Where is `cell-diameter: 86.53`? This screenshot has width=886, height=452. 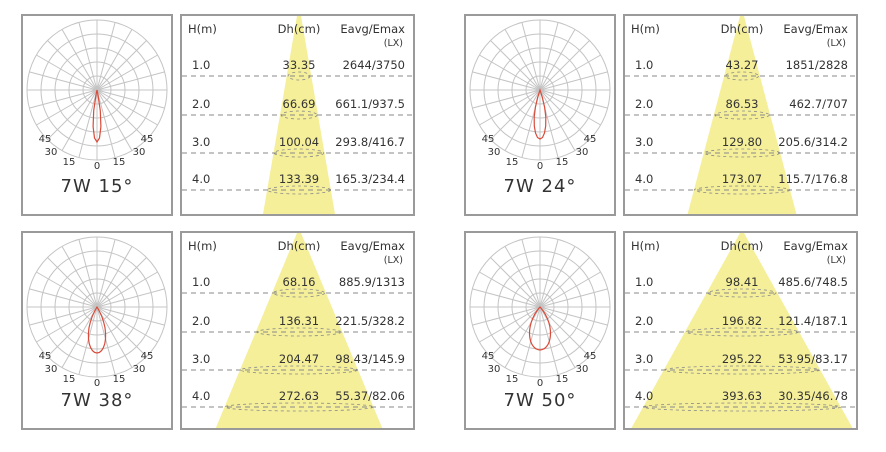
cell-diameter: 86.53 is located at coordinates (742, 104).